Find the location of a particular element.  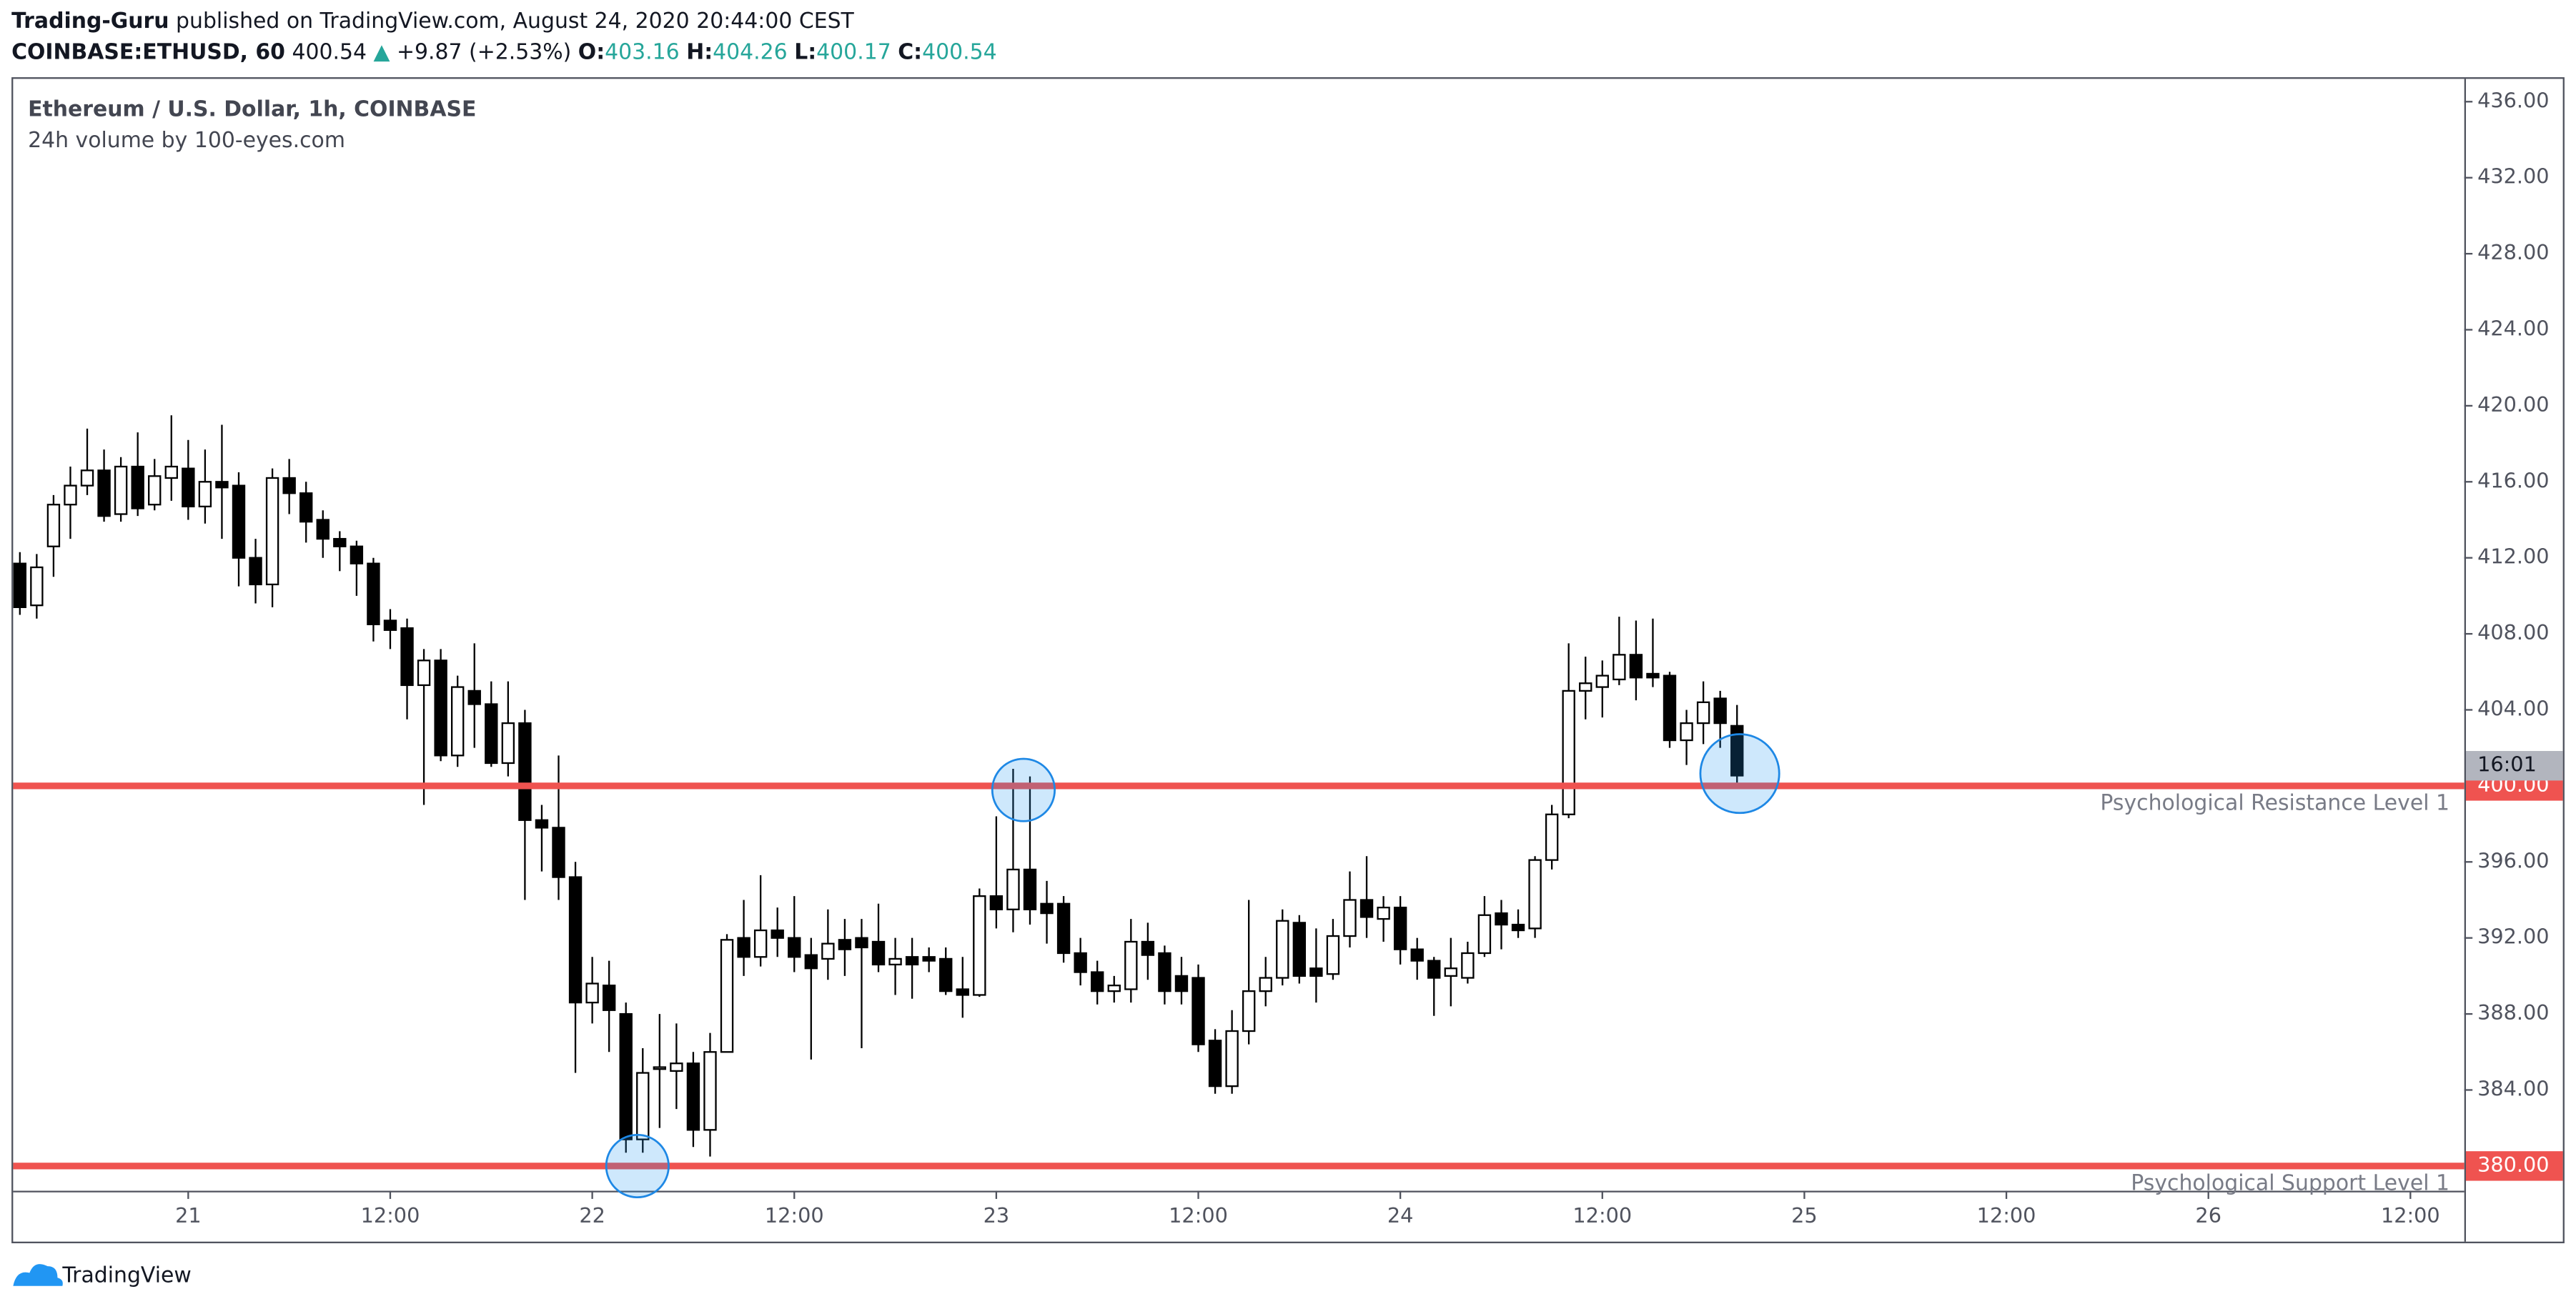

ohlc-value: 403.16 is located at coordinates (642, 52).